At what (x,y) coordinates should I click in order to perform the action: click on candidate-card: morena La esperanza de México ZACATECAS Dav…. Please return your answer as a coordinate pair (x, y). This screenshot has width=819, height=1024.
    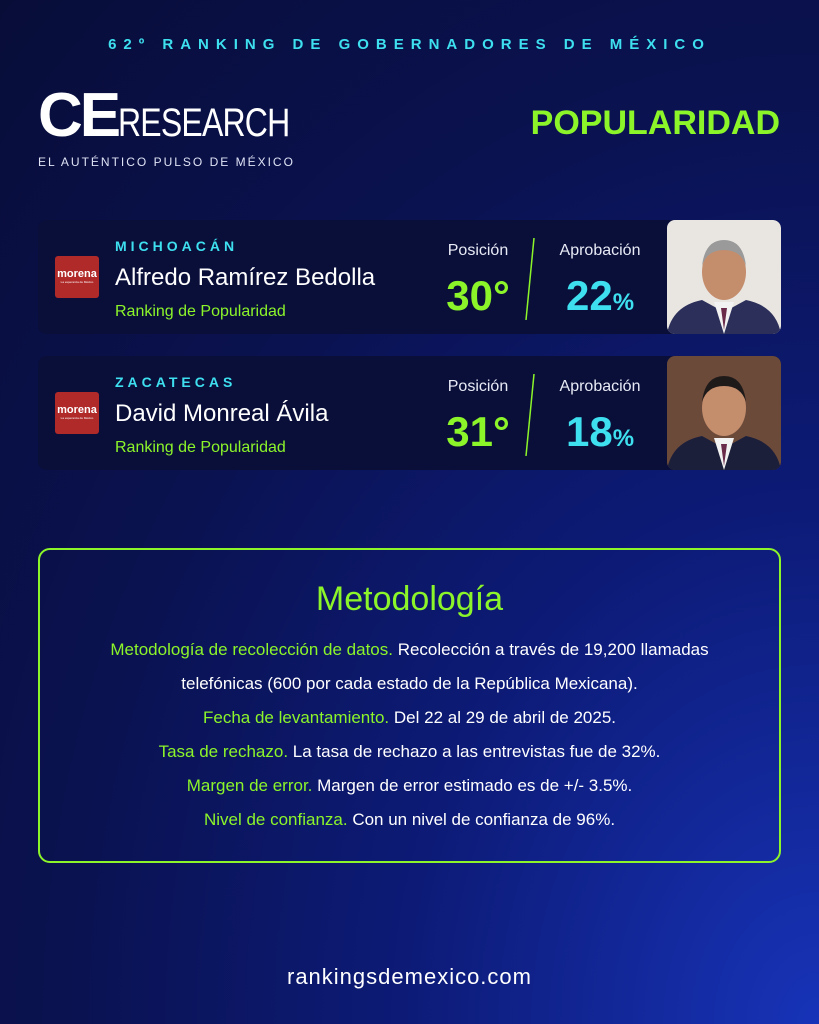
    Looking at the image, I should click on (409, 413).